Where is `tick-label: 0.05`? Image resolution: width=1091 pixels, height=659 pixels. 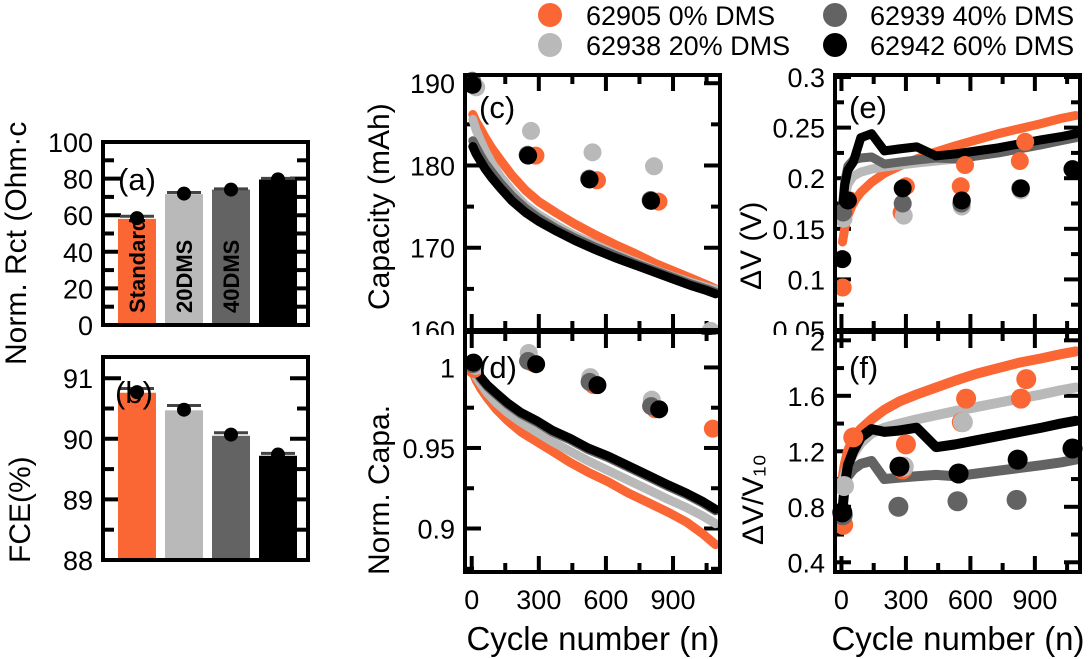 tick-label: 0.05 is located at coordinates (798, 325).